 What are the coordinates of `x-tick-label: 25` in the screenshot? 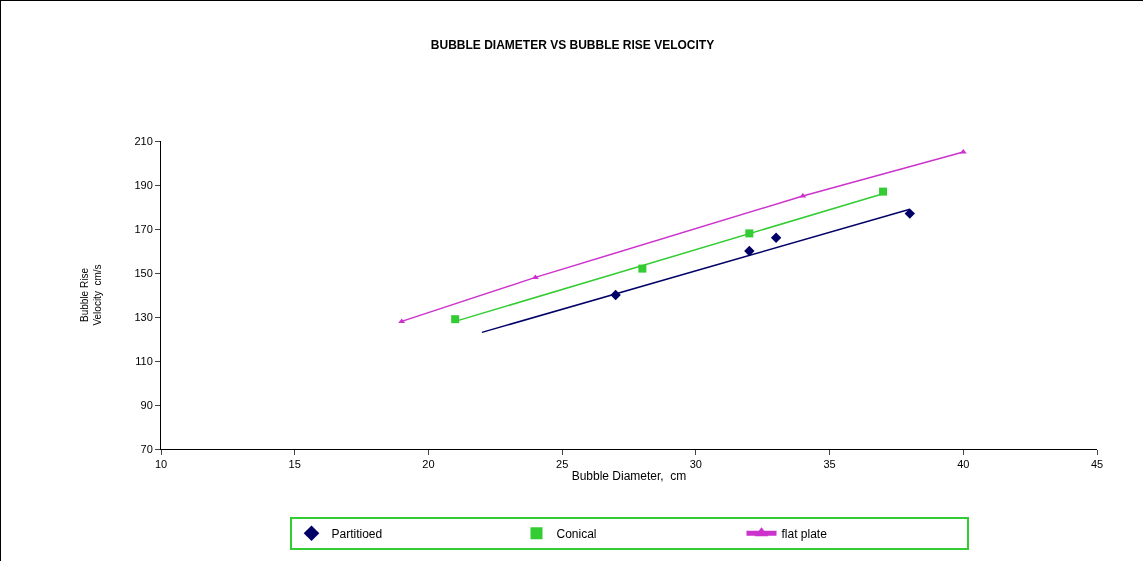 It's located at (562, 464).